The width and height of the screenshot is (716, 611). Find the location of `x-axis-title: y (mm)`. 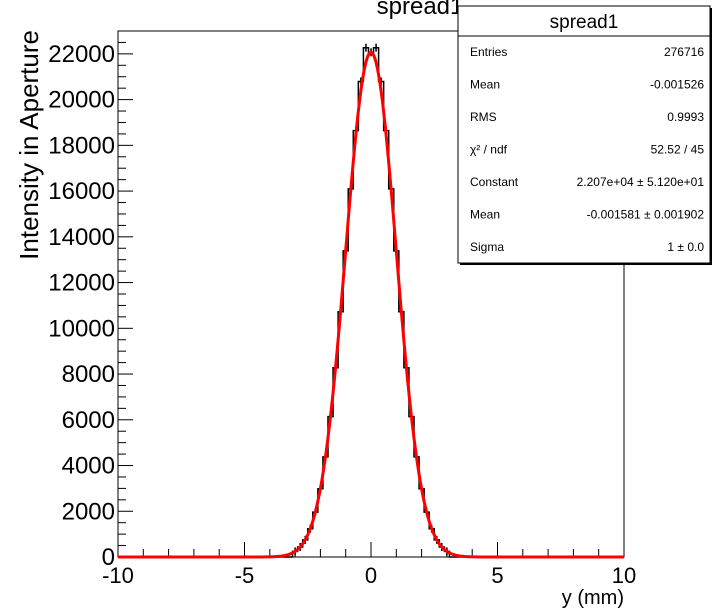

x-axis-title: y (mm) is located at coordinates (593, 598).